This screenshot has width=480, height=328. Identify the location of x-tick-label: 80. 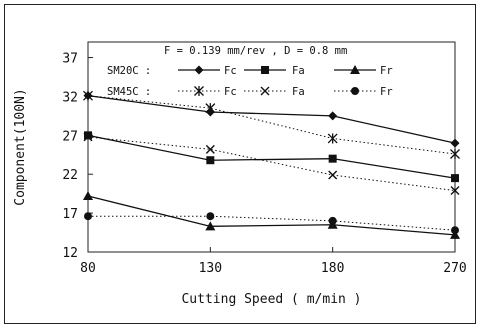
(88, 268).